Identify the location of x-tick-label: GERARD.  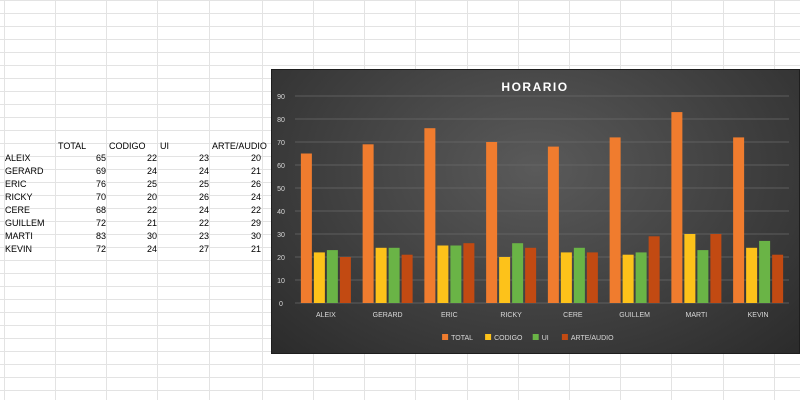
(388, 315).